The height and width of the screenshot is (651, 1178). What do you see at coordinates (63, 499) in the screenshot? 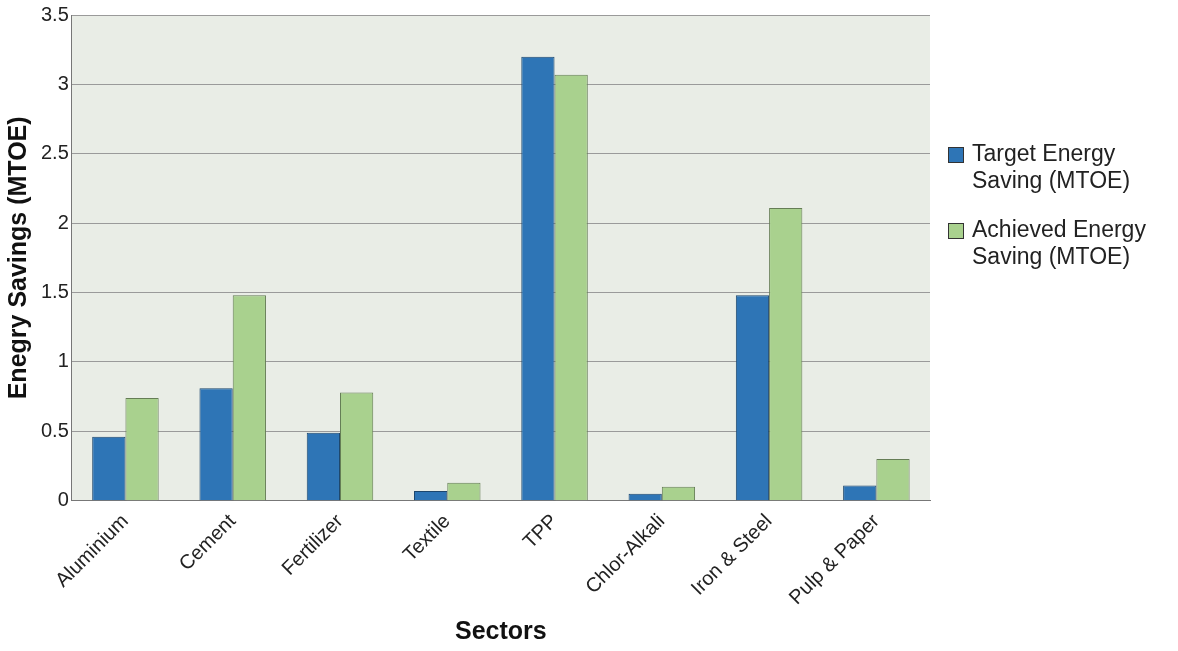
I see `y-tick-label: 0` at bounding box center [63, 499].